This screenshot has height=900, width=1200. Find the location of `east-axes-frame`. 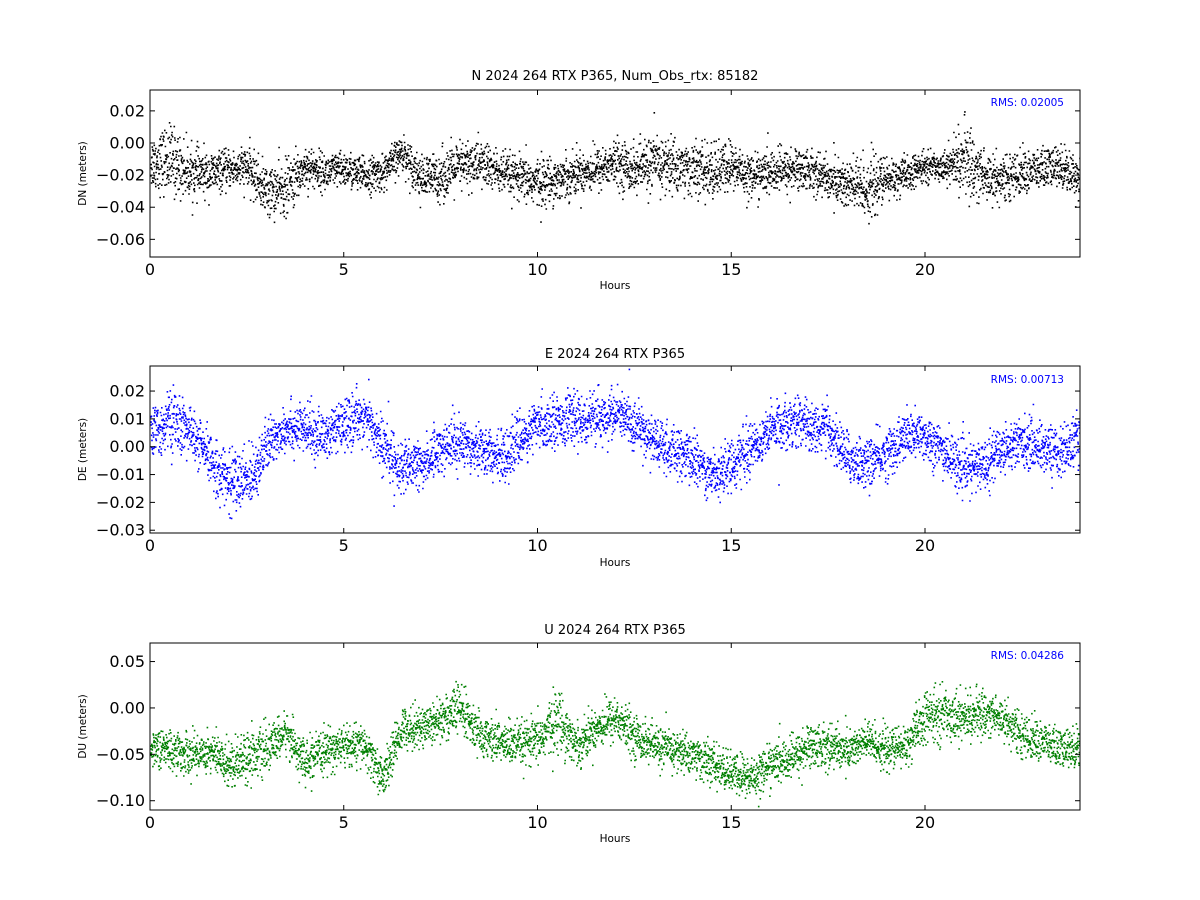

east-axes-frame is located at coordinates (615, 449).